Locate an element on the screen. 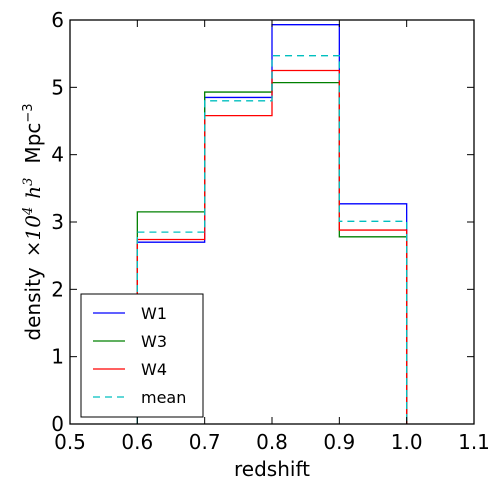 The width and height of the screenshot is (503, 482). y-tick-label: 3 is located at coordinates (57, 222).